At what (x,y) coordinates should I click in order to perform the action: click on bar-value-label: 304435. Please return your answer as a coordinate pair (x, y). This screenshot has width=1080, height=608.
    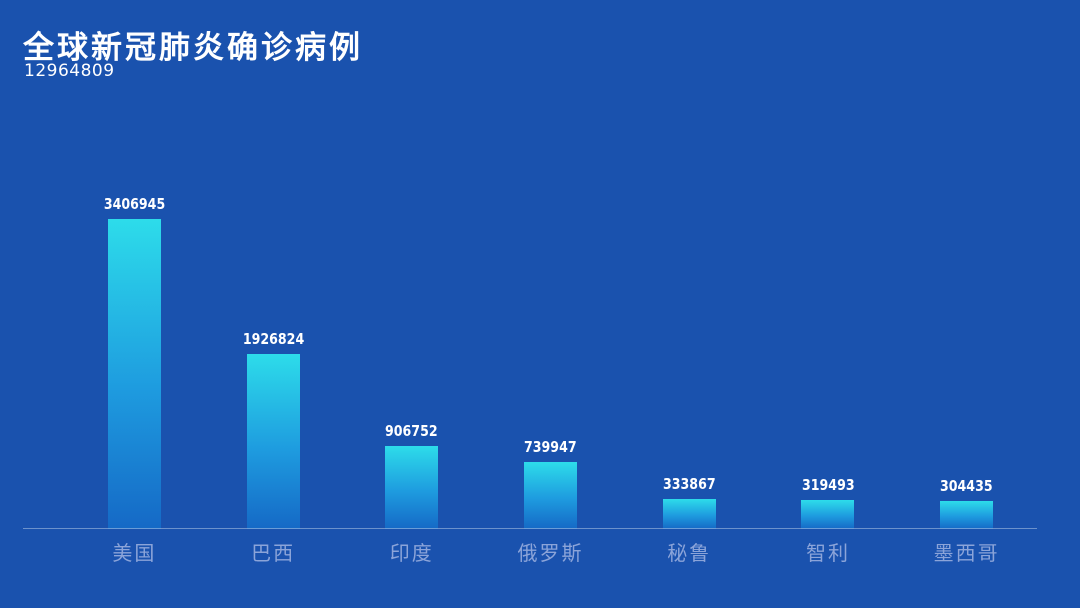
    Looking at the image, I should click on (966, 486).